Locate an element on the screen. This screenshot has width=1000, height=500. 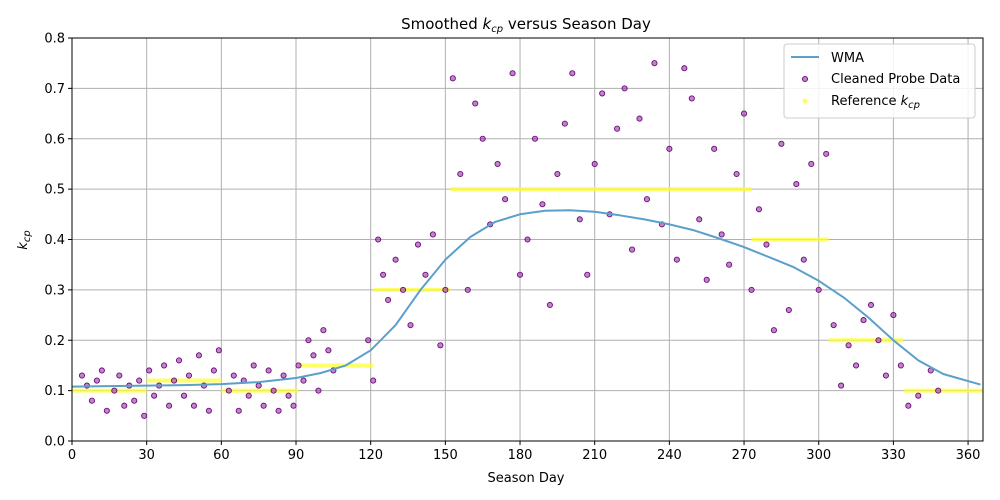
x-tick-label: 120 is located at coordinates (370, 455).